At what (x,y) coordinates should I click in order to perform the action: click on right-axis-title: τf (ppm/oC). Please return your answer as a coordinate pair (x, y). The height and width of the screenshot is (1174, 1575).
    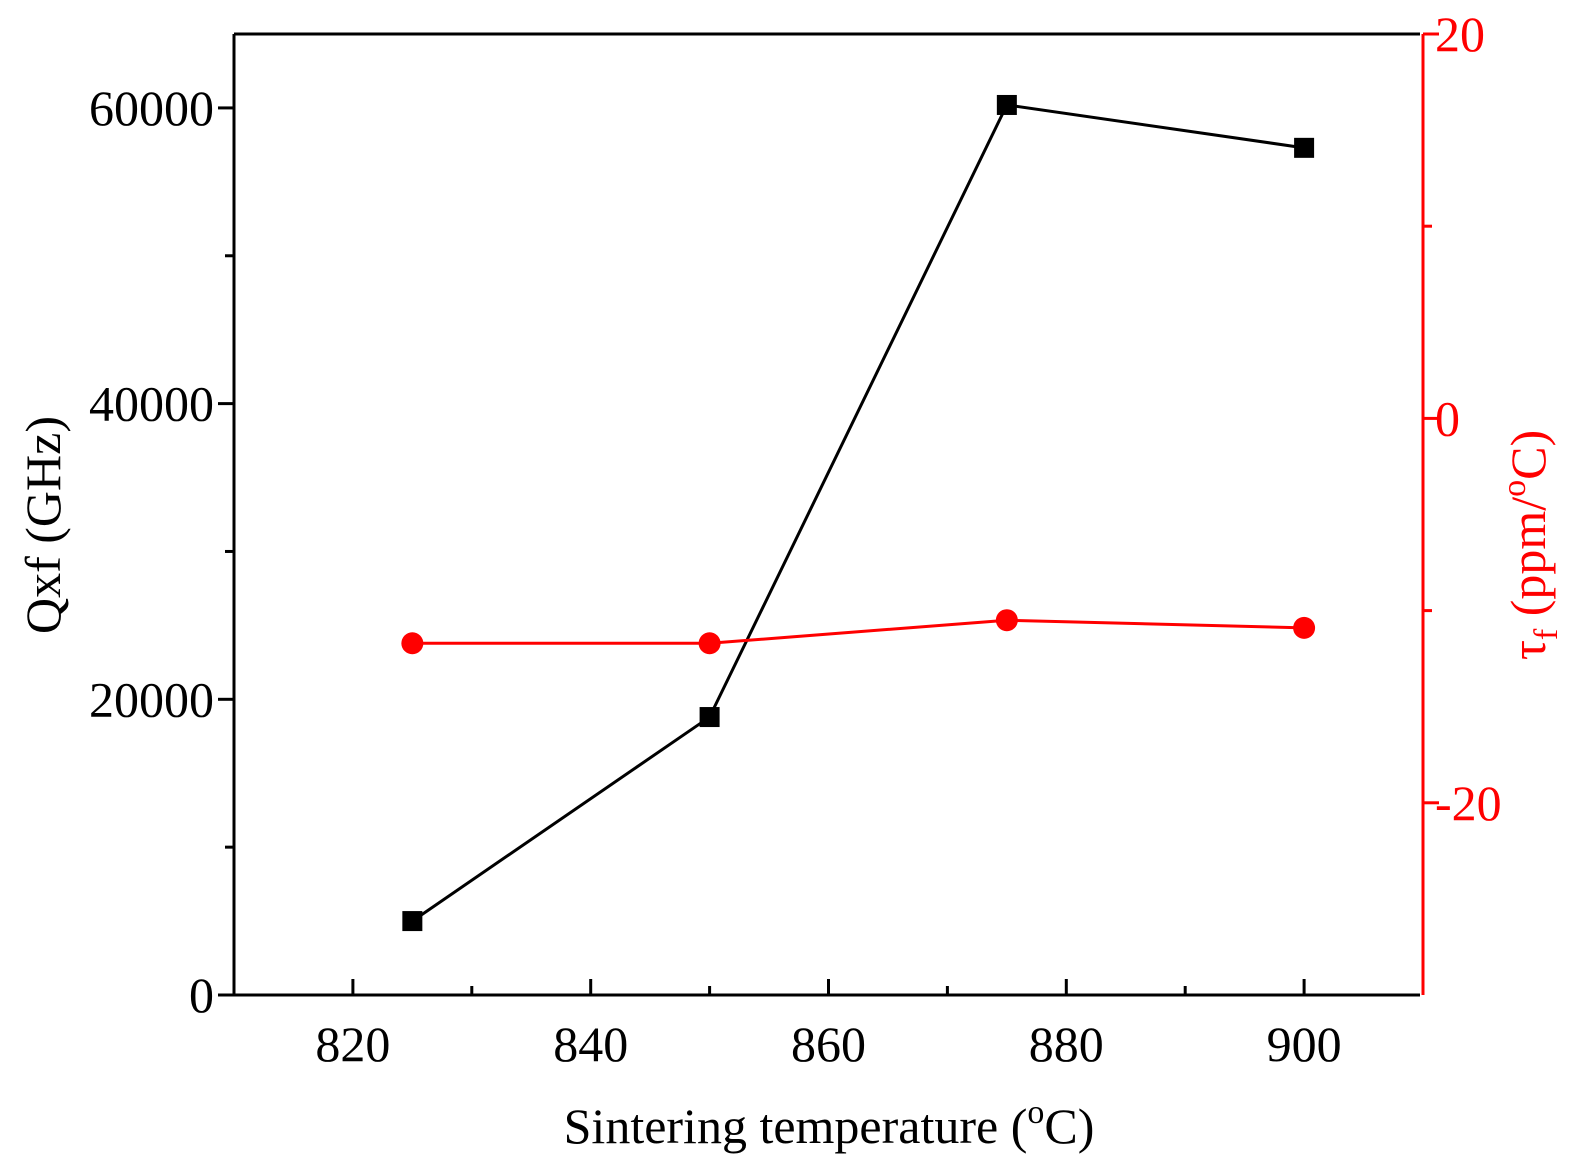
    Looking at the image, I should click on (1530, 545).